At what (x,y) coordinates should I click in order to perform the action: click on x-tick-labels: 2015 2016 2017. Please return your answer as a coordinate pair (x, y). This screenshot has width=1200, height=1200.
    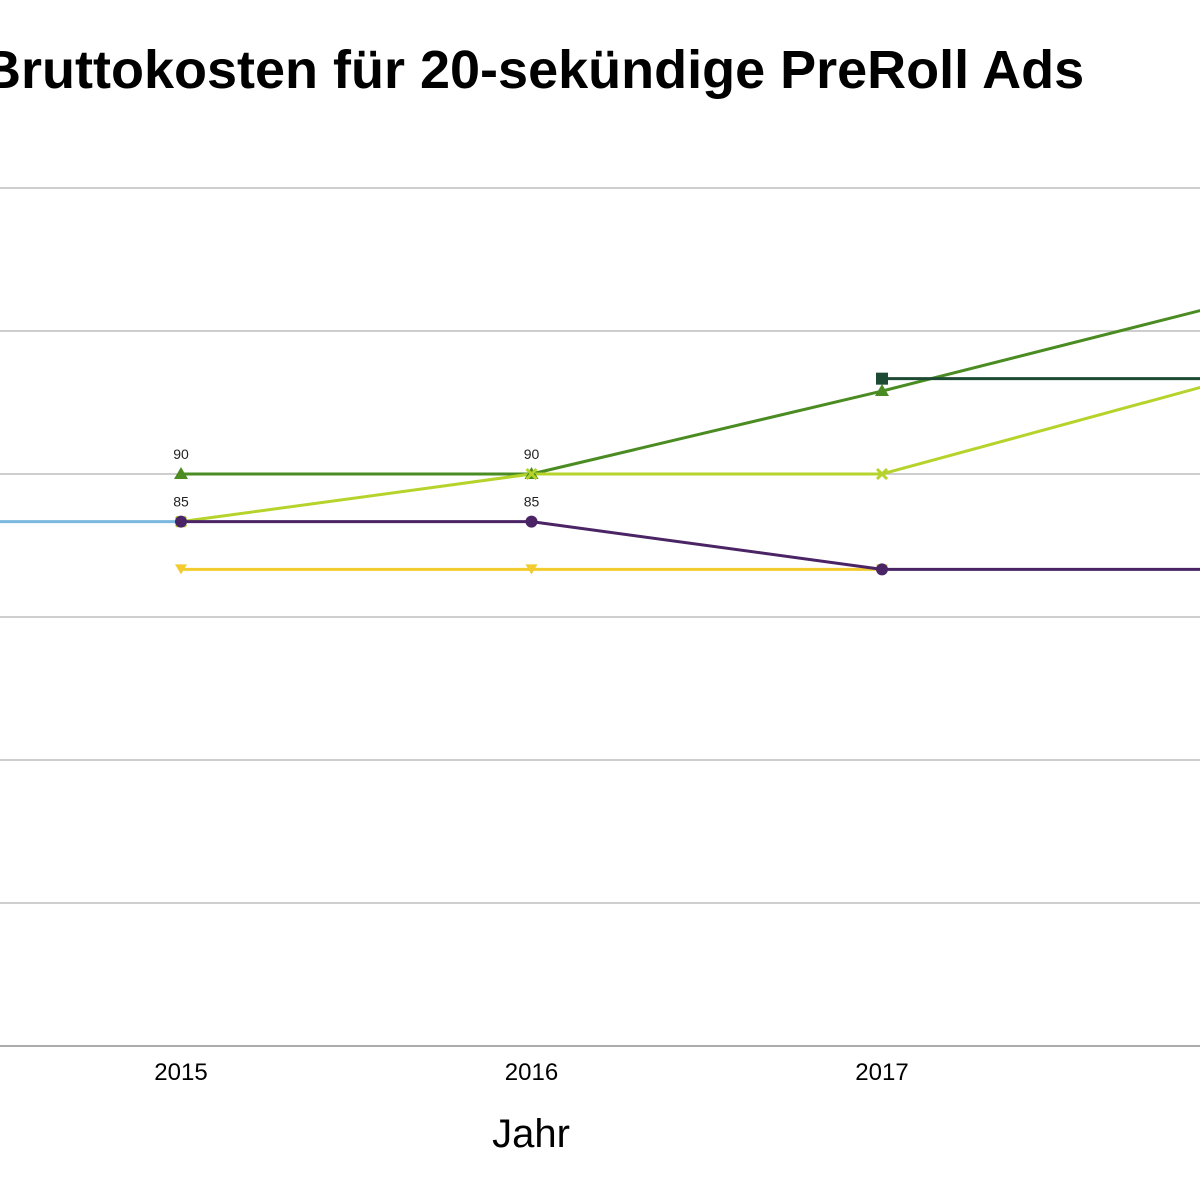
    Looking at the image, I should click on (531, 1072).